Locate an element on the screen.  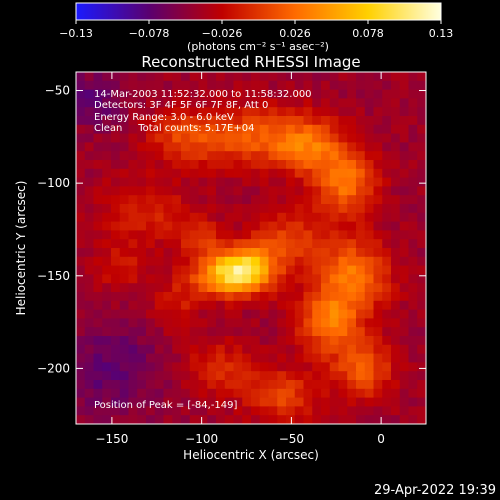
annotation-energy-range: Energy Range: 3.0 - 6.0 keV is located at coordinates (164, 117).